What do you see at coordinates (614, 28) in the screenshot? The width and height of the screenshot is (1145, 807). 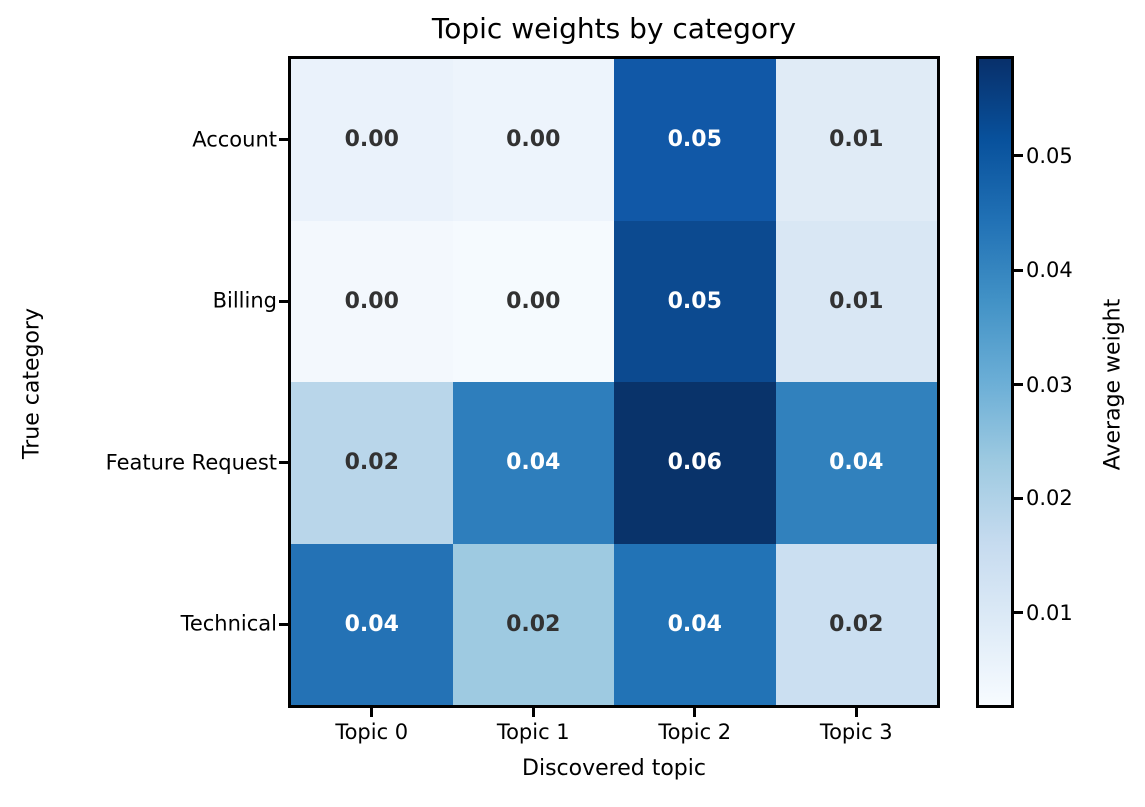 I see `chart-title: Topic weights by category` at bounding box center [614, 28].